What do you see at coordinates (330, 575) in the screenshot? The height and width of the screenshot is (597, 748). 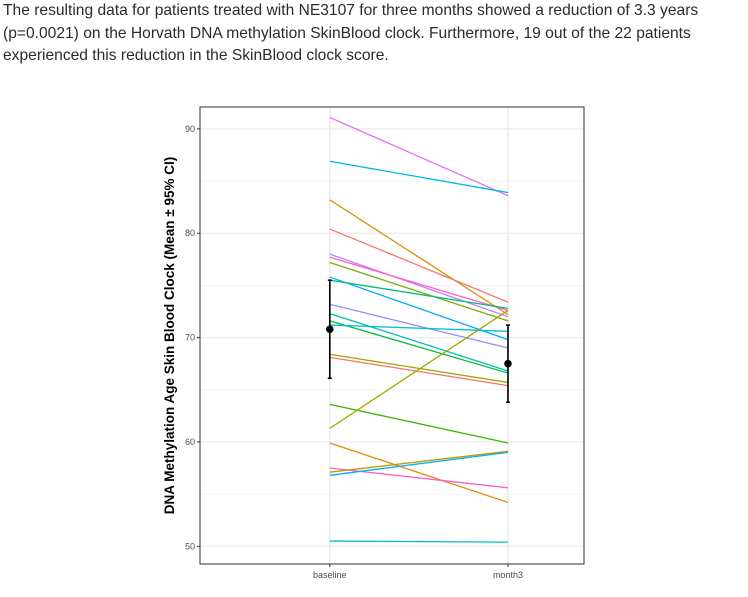 I see `x-tick-label-baseline: baseline` at bounding box center [330, 575].